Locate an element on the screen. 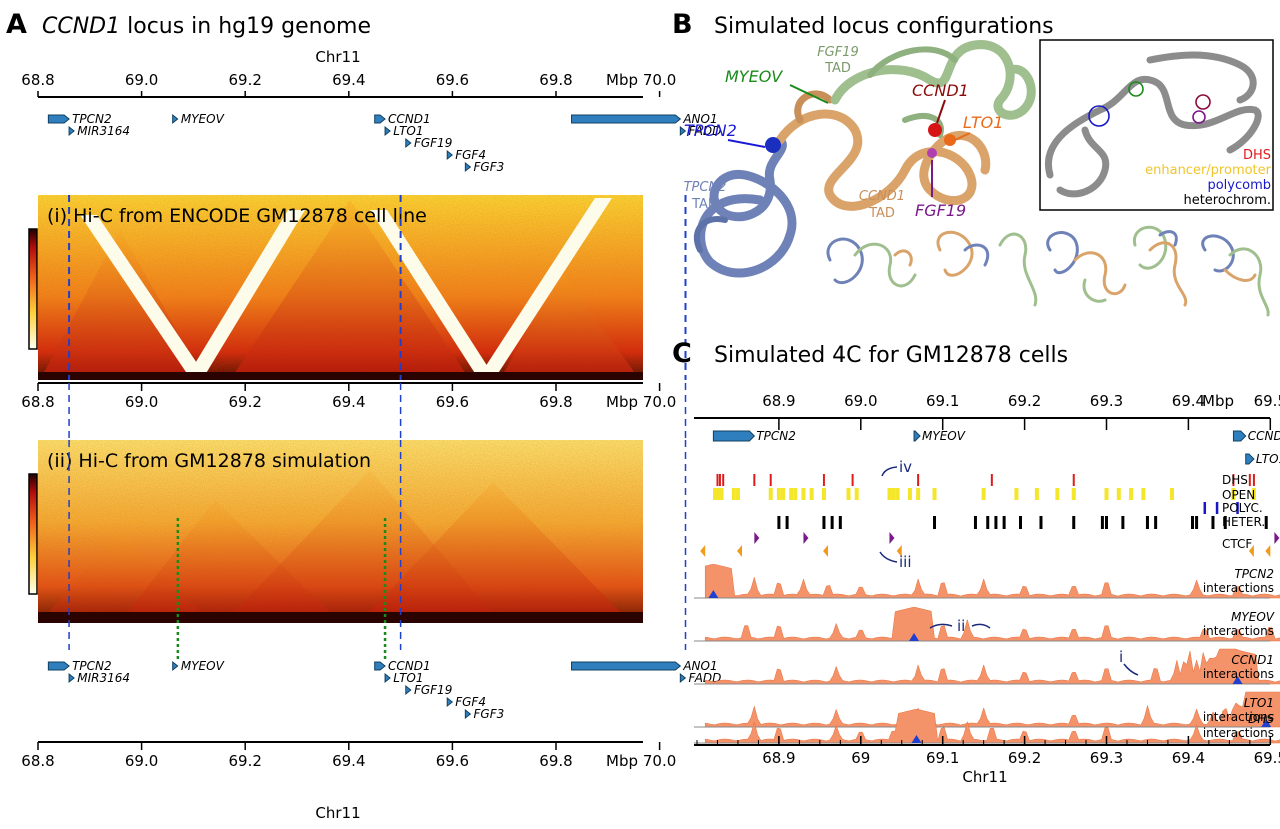  tpcn2-tad-label-suffix: TAD is located at coordinates (704, 204).